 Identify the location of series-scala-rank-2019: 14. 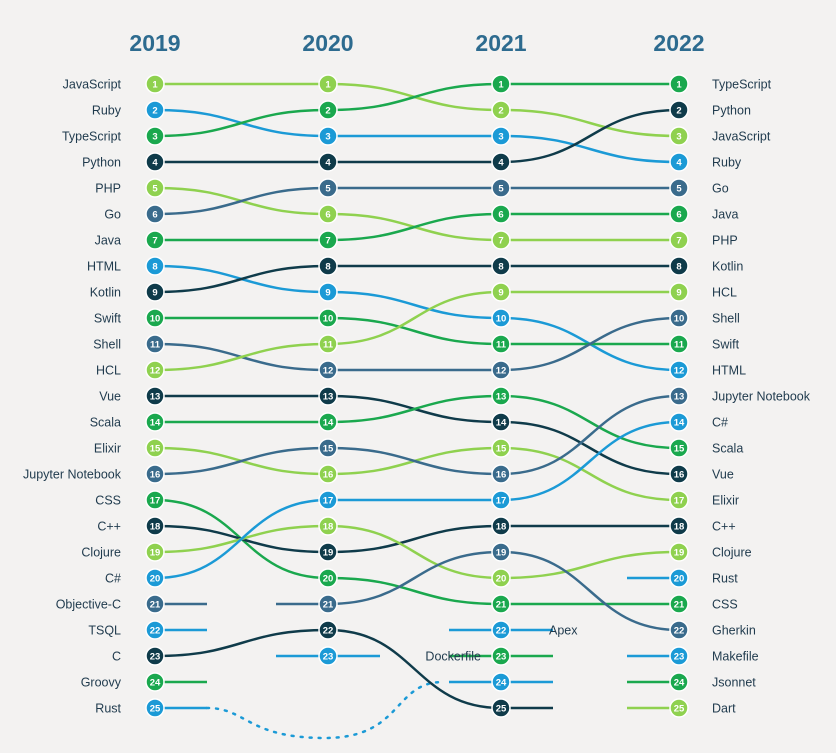
(155, 422).